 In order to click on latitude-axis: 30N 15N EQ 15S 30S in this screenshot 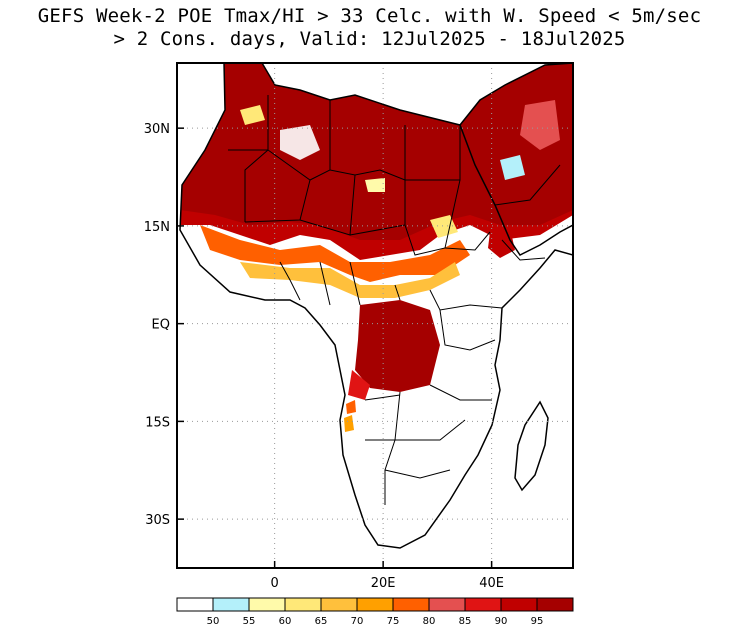, I will do `click(164, 325)`.